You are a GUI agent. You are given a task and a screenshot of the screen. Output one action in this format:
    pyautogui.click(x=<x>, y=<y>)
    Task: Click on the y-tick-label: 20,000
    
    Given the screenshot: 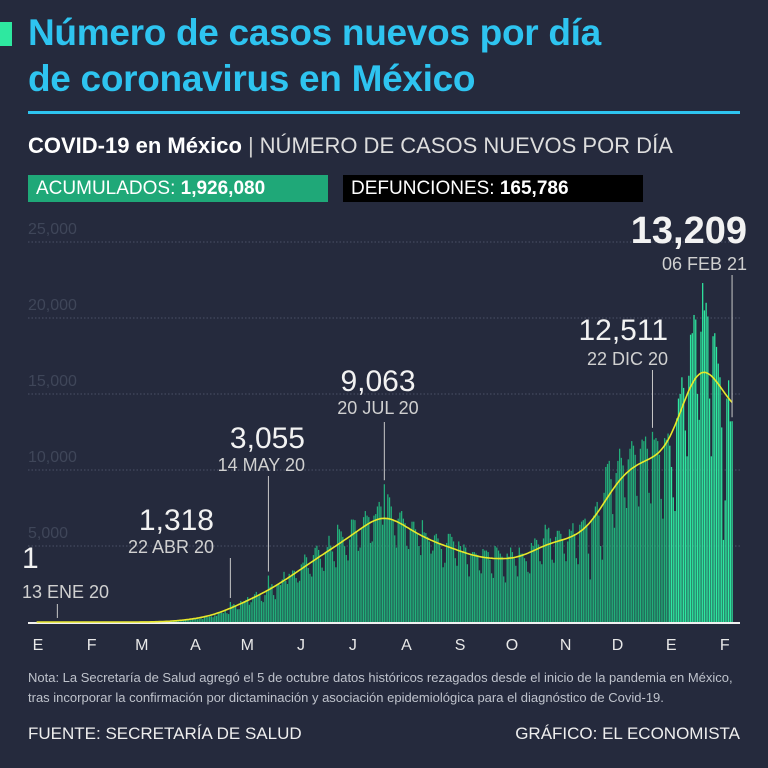 What is the action you would take?
    pyautogui.click(x=52, y=305)
    